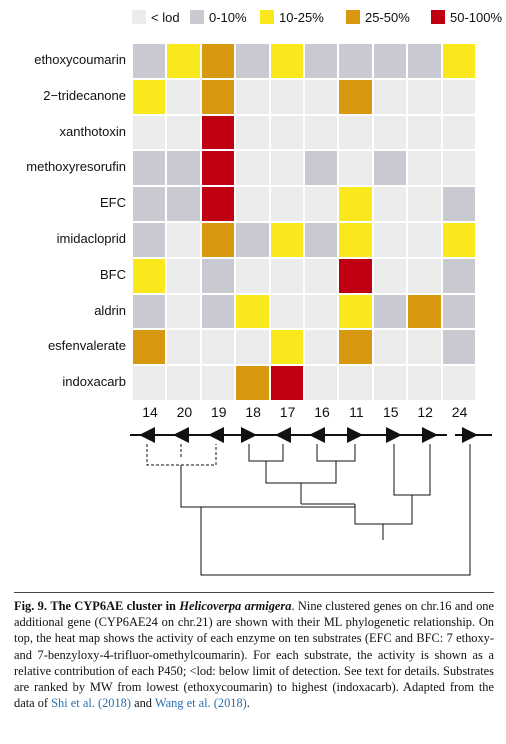  What do you see at coordinates (218, 17) in the screenshot?
I see `legend-item: 0-10%` at bounding box center [218, 17].